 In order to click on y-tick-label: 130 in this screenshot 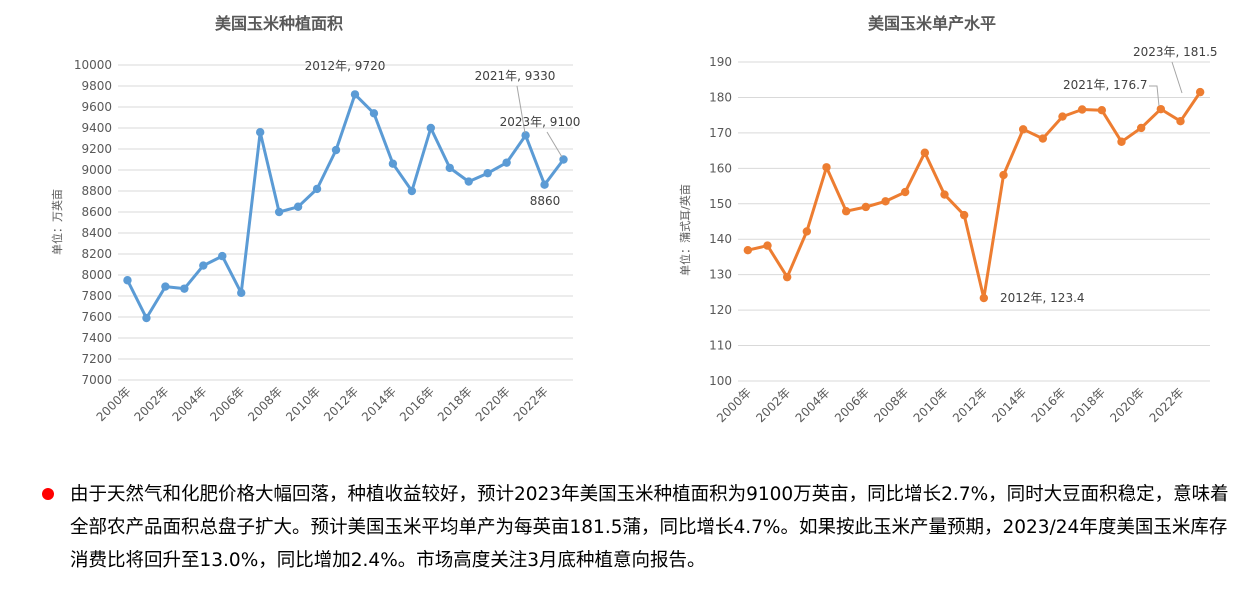, I will do `click(720, 275)`.